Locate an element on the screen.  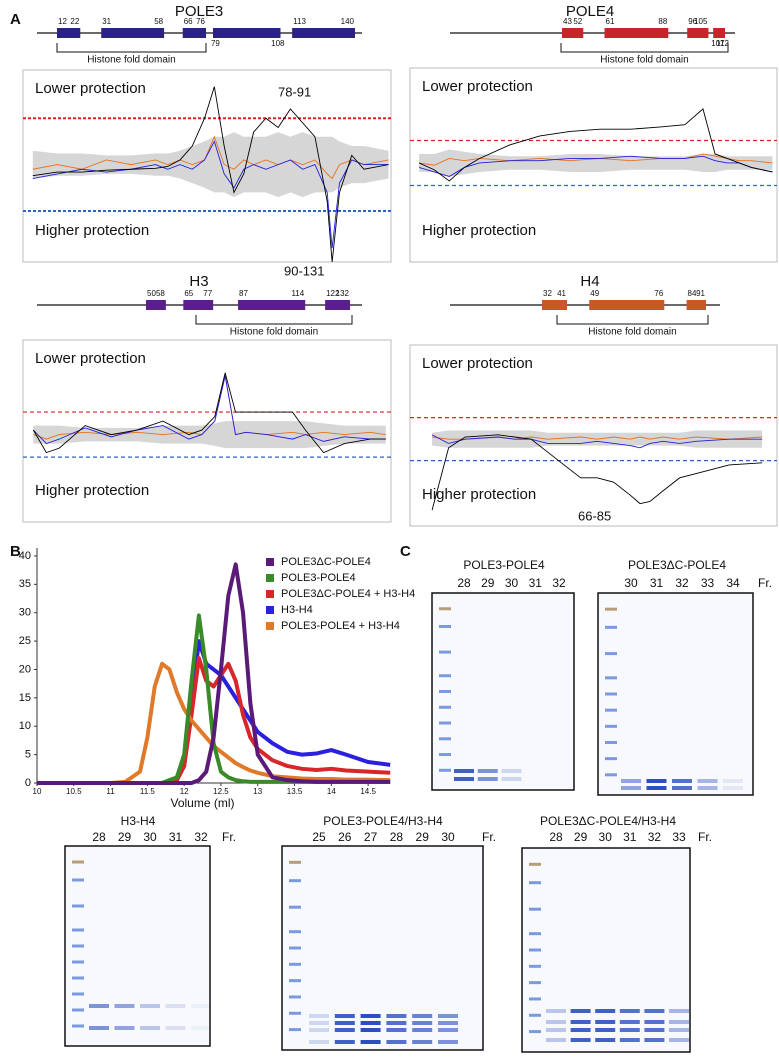
confidence-band is located at coordinates (210, 165).